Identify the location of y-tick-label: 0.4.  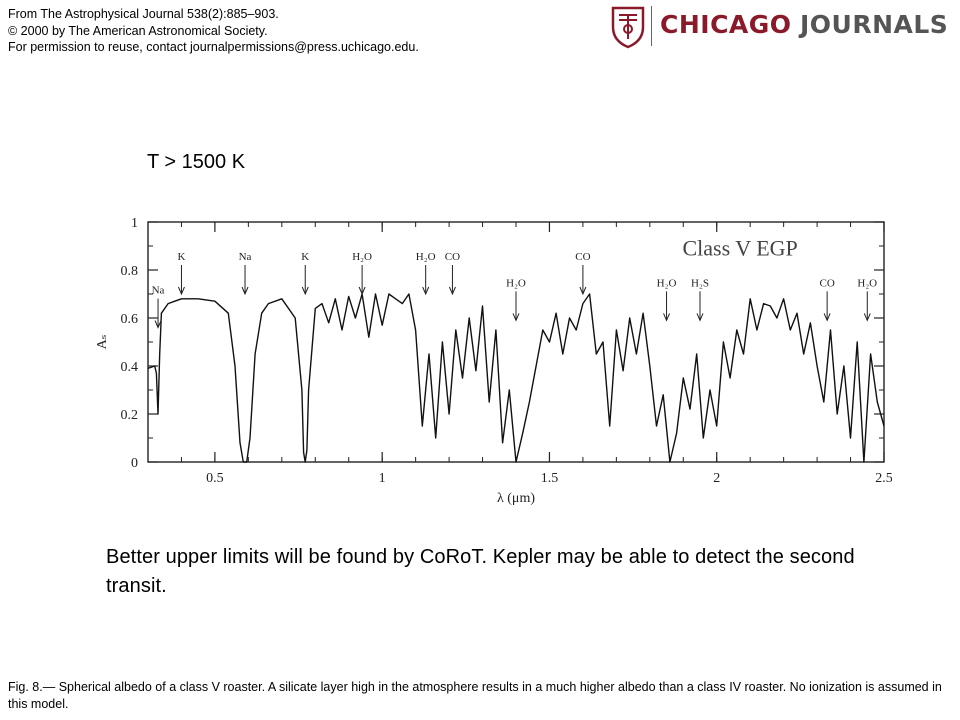
(130, 367).